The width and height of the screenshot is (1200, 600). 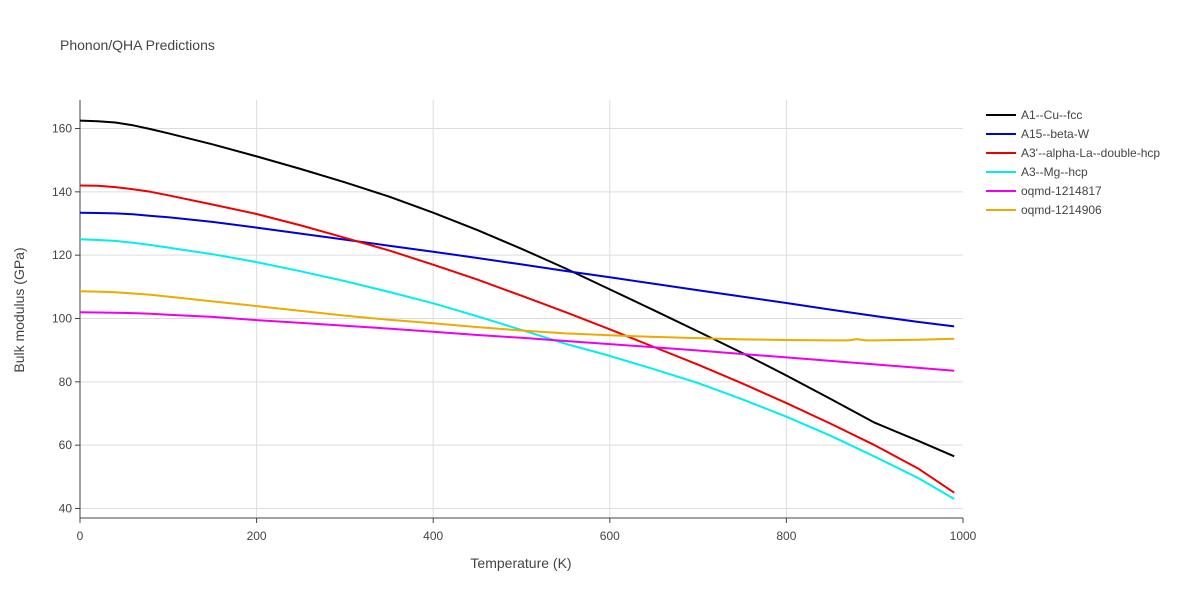 What do you see at coordinates (19, 309) in the screenshot?
I see `y-axis-title: Bulk modulus (GPa)` at bounding box center [19, 309].